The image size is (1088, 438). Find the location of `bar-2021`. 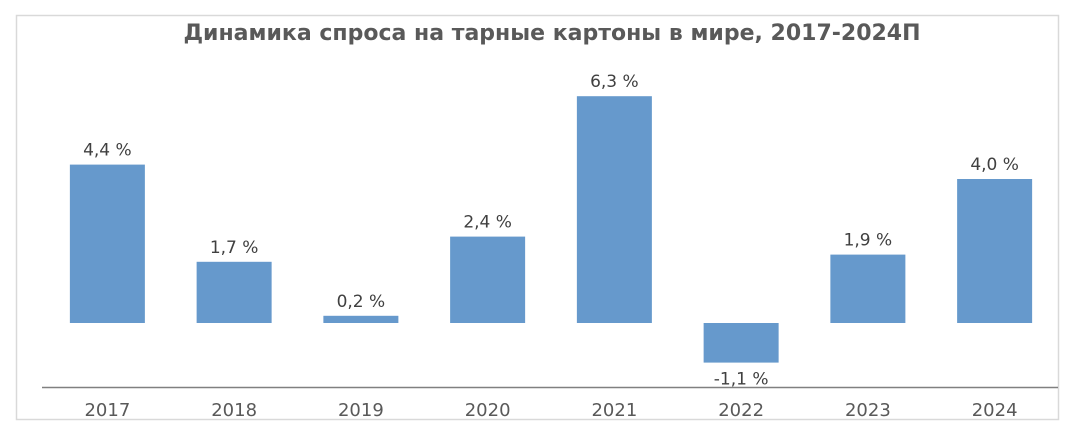

bar-2021 is located at coordinates (614, 209).